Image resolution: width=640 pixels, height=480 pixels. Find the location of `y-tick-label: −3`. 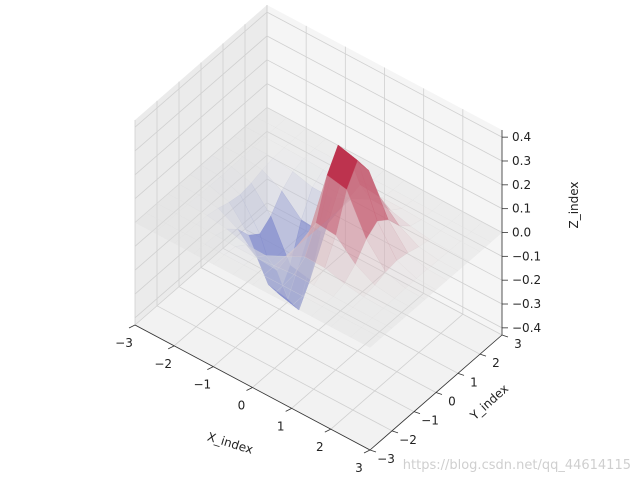

y-tick-label: −3 is located at coordinates (386, 459).